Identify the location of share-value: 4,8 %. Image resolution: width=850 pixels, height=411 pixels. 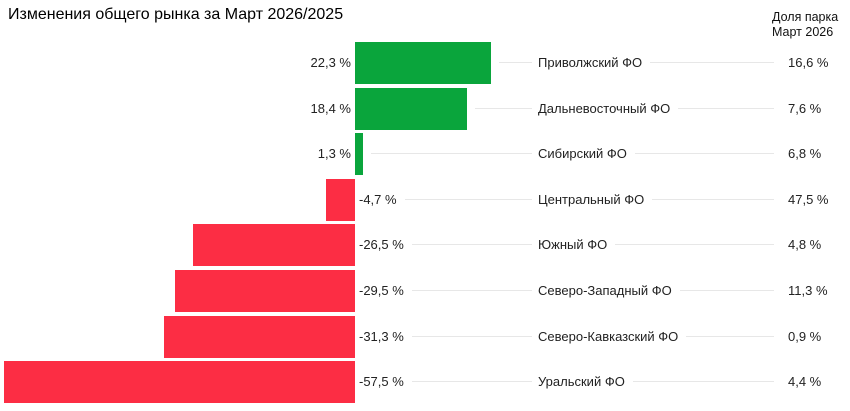
(805, 244).